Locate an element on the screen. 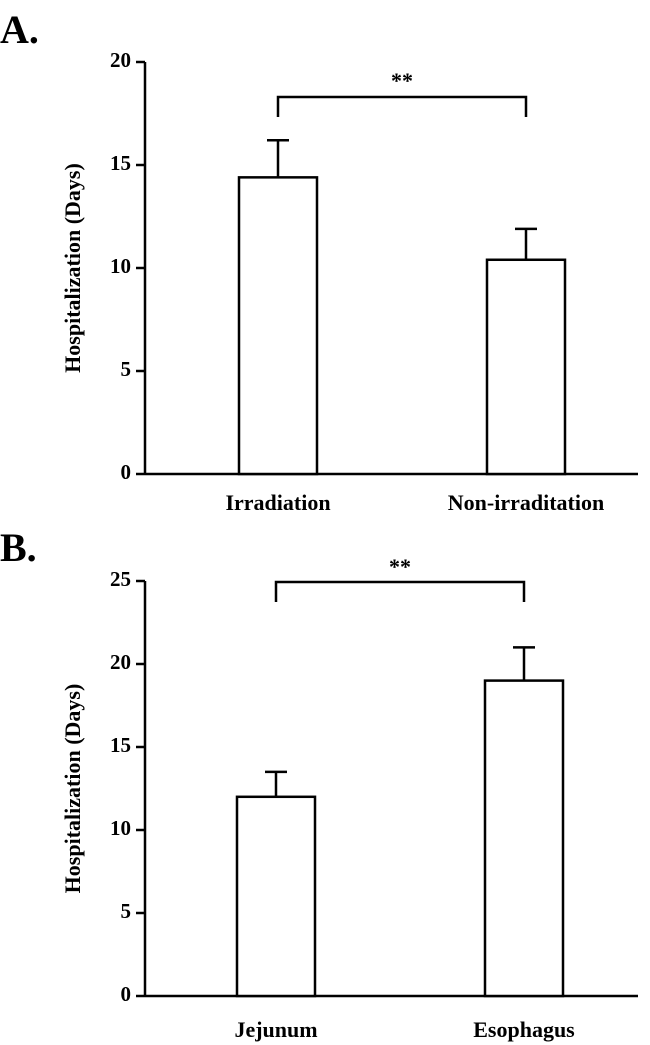 Image resolution: width=650 pixels, height=1045 pixels. bar-esophagus is located at coordinates (524, 838).